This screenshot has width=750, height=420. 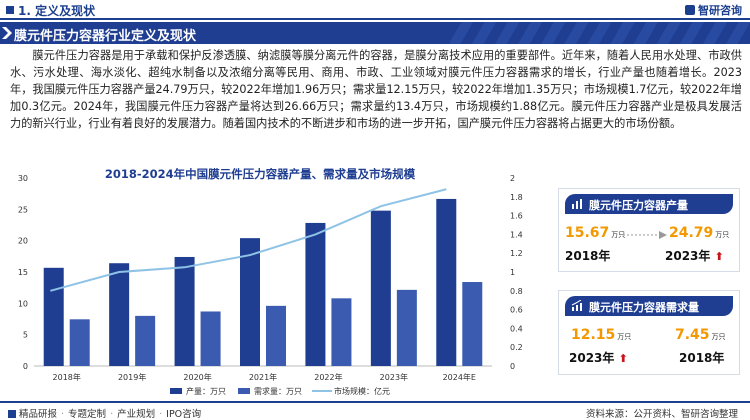 I want to click on right-axis-tick: 1.6, so click(x=516, y=216).